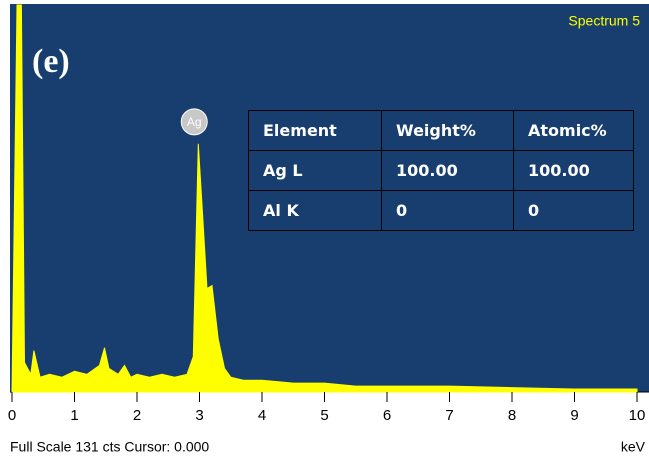  What do you see at coordinates (109, 447) in the screenshot?
I see `footer: Full Scale 131 cts Cursor: 0.000` at bounding box center [109, 447].